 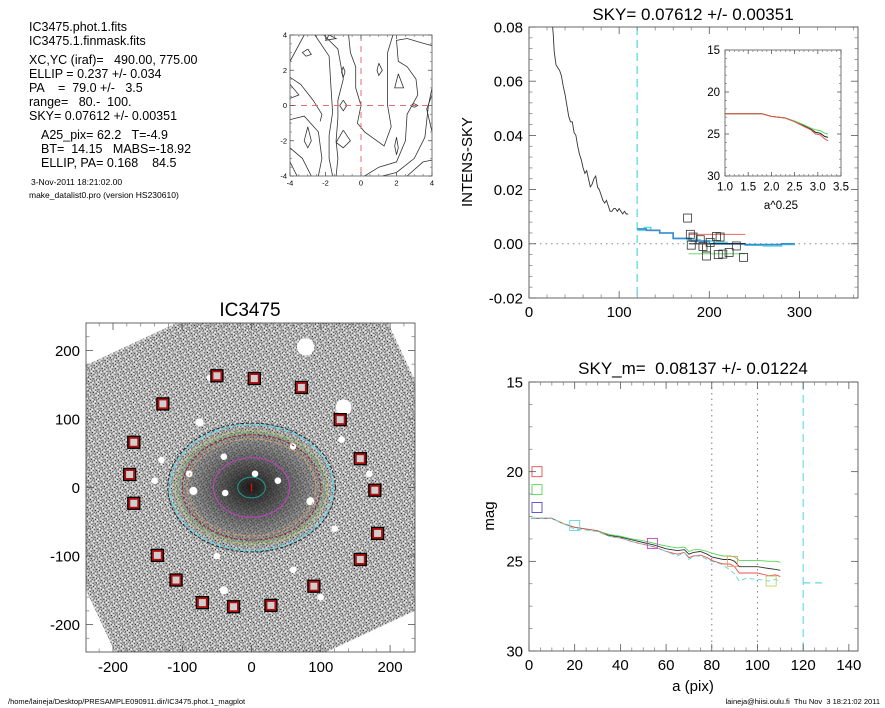 I want to click on fits-file-name: IC3475.phot.1.fits, so click(x=78, y=27).